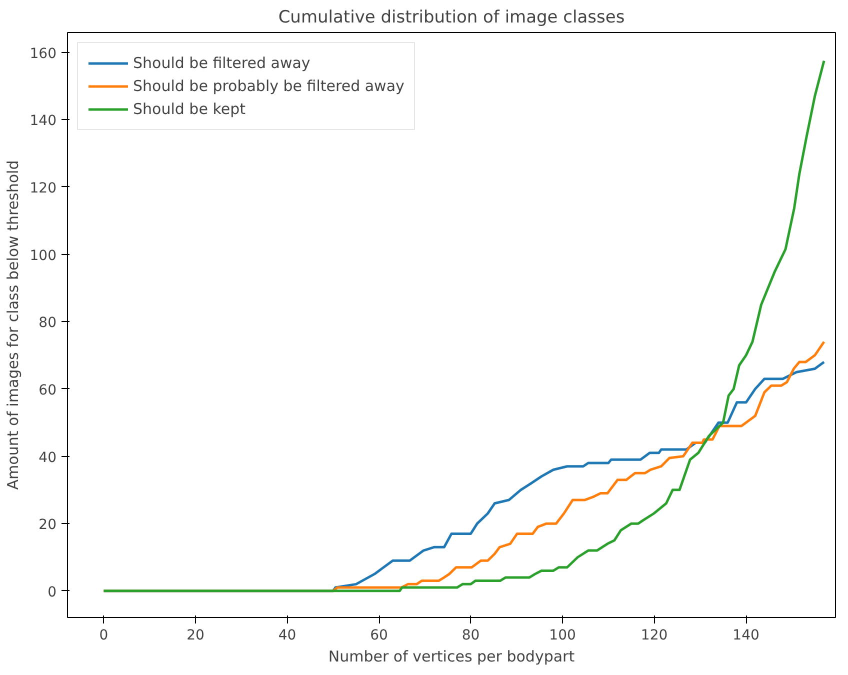 This screenshot has width=848, height=675. What do you see at coordinates (189, 109) in the screenshot?
I see `legend-label: Should be kept` at bounding box center [189, 109].